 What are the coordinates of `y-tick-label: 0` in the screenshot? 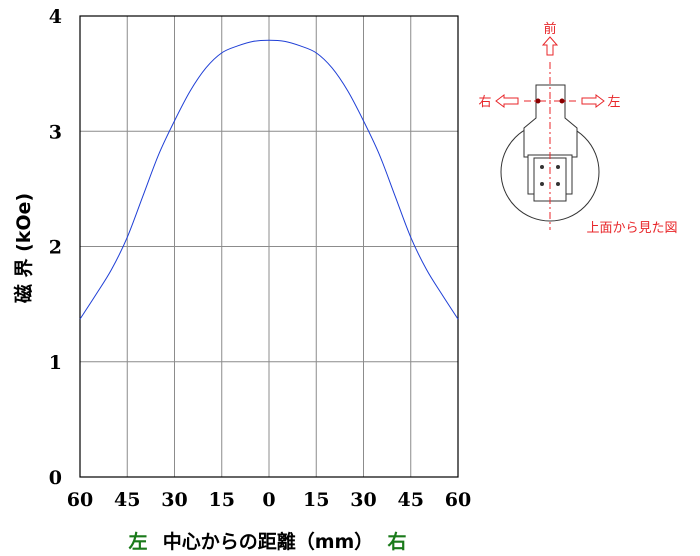 It's located at (55, 478).